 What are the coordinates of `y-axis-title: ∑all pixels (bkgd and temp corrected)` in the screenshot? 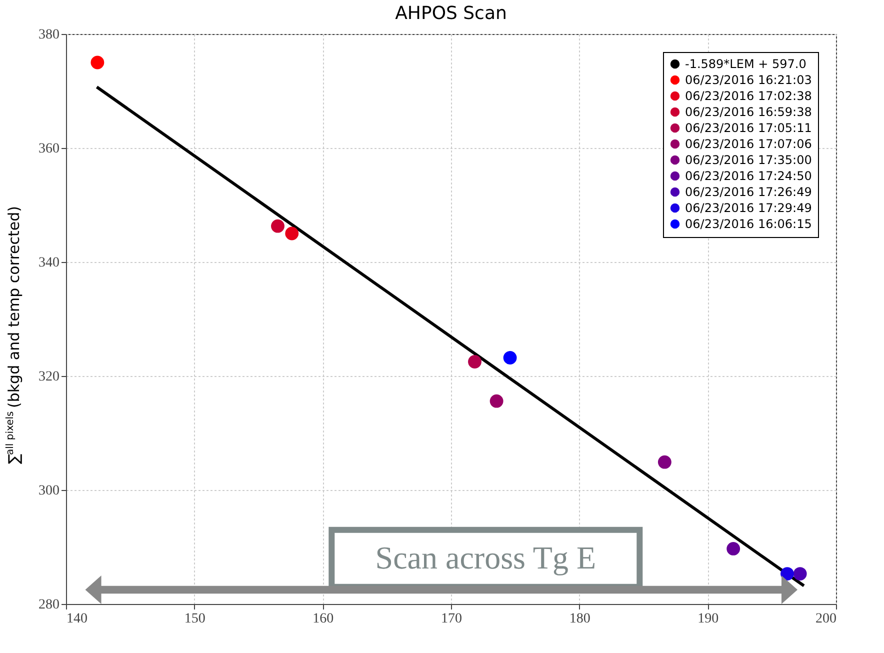 It's located at (14, 335).